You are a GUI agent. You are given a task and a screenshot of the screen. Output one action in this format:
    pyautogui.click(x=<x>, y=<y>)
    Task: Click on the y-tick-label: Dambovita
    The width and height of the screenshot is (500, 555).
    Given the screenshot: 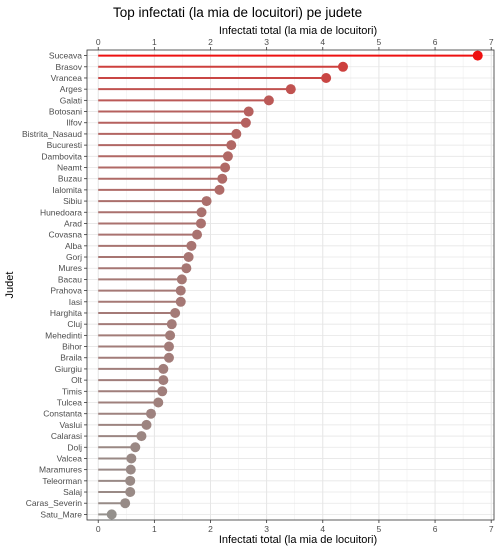 What is the action you would take?
    pyautogui.click(x=61, y=156)
    